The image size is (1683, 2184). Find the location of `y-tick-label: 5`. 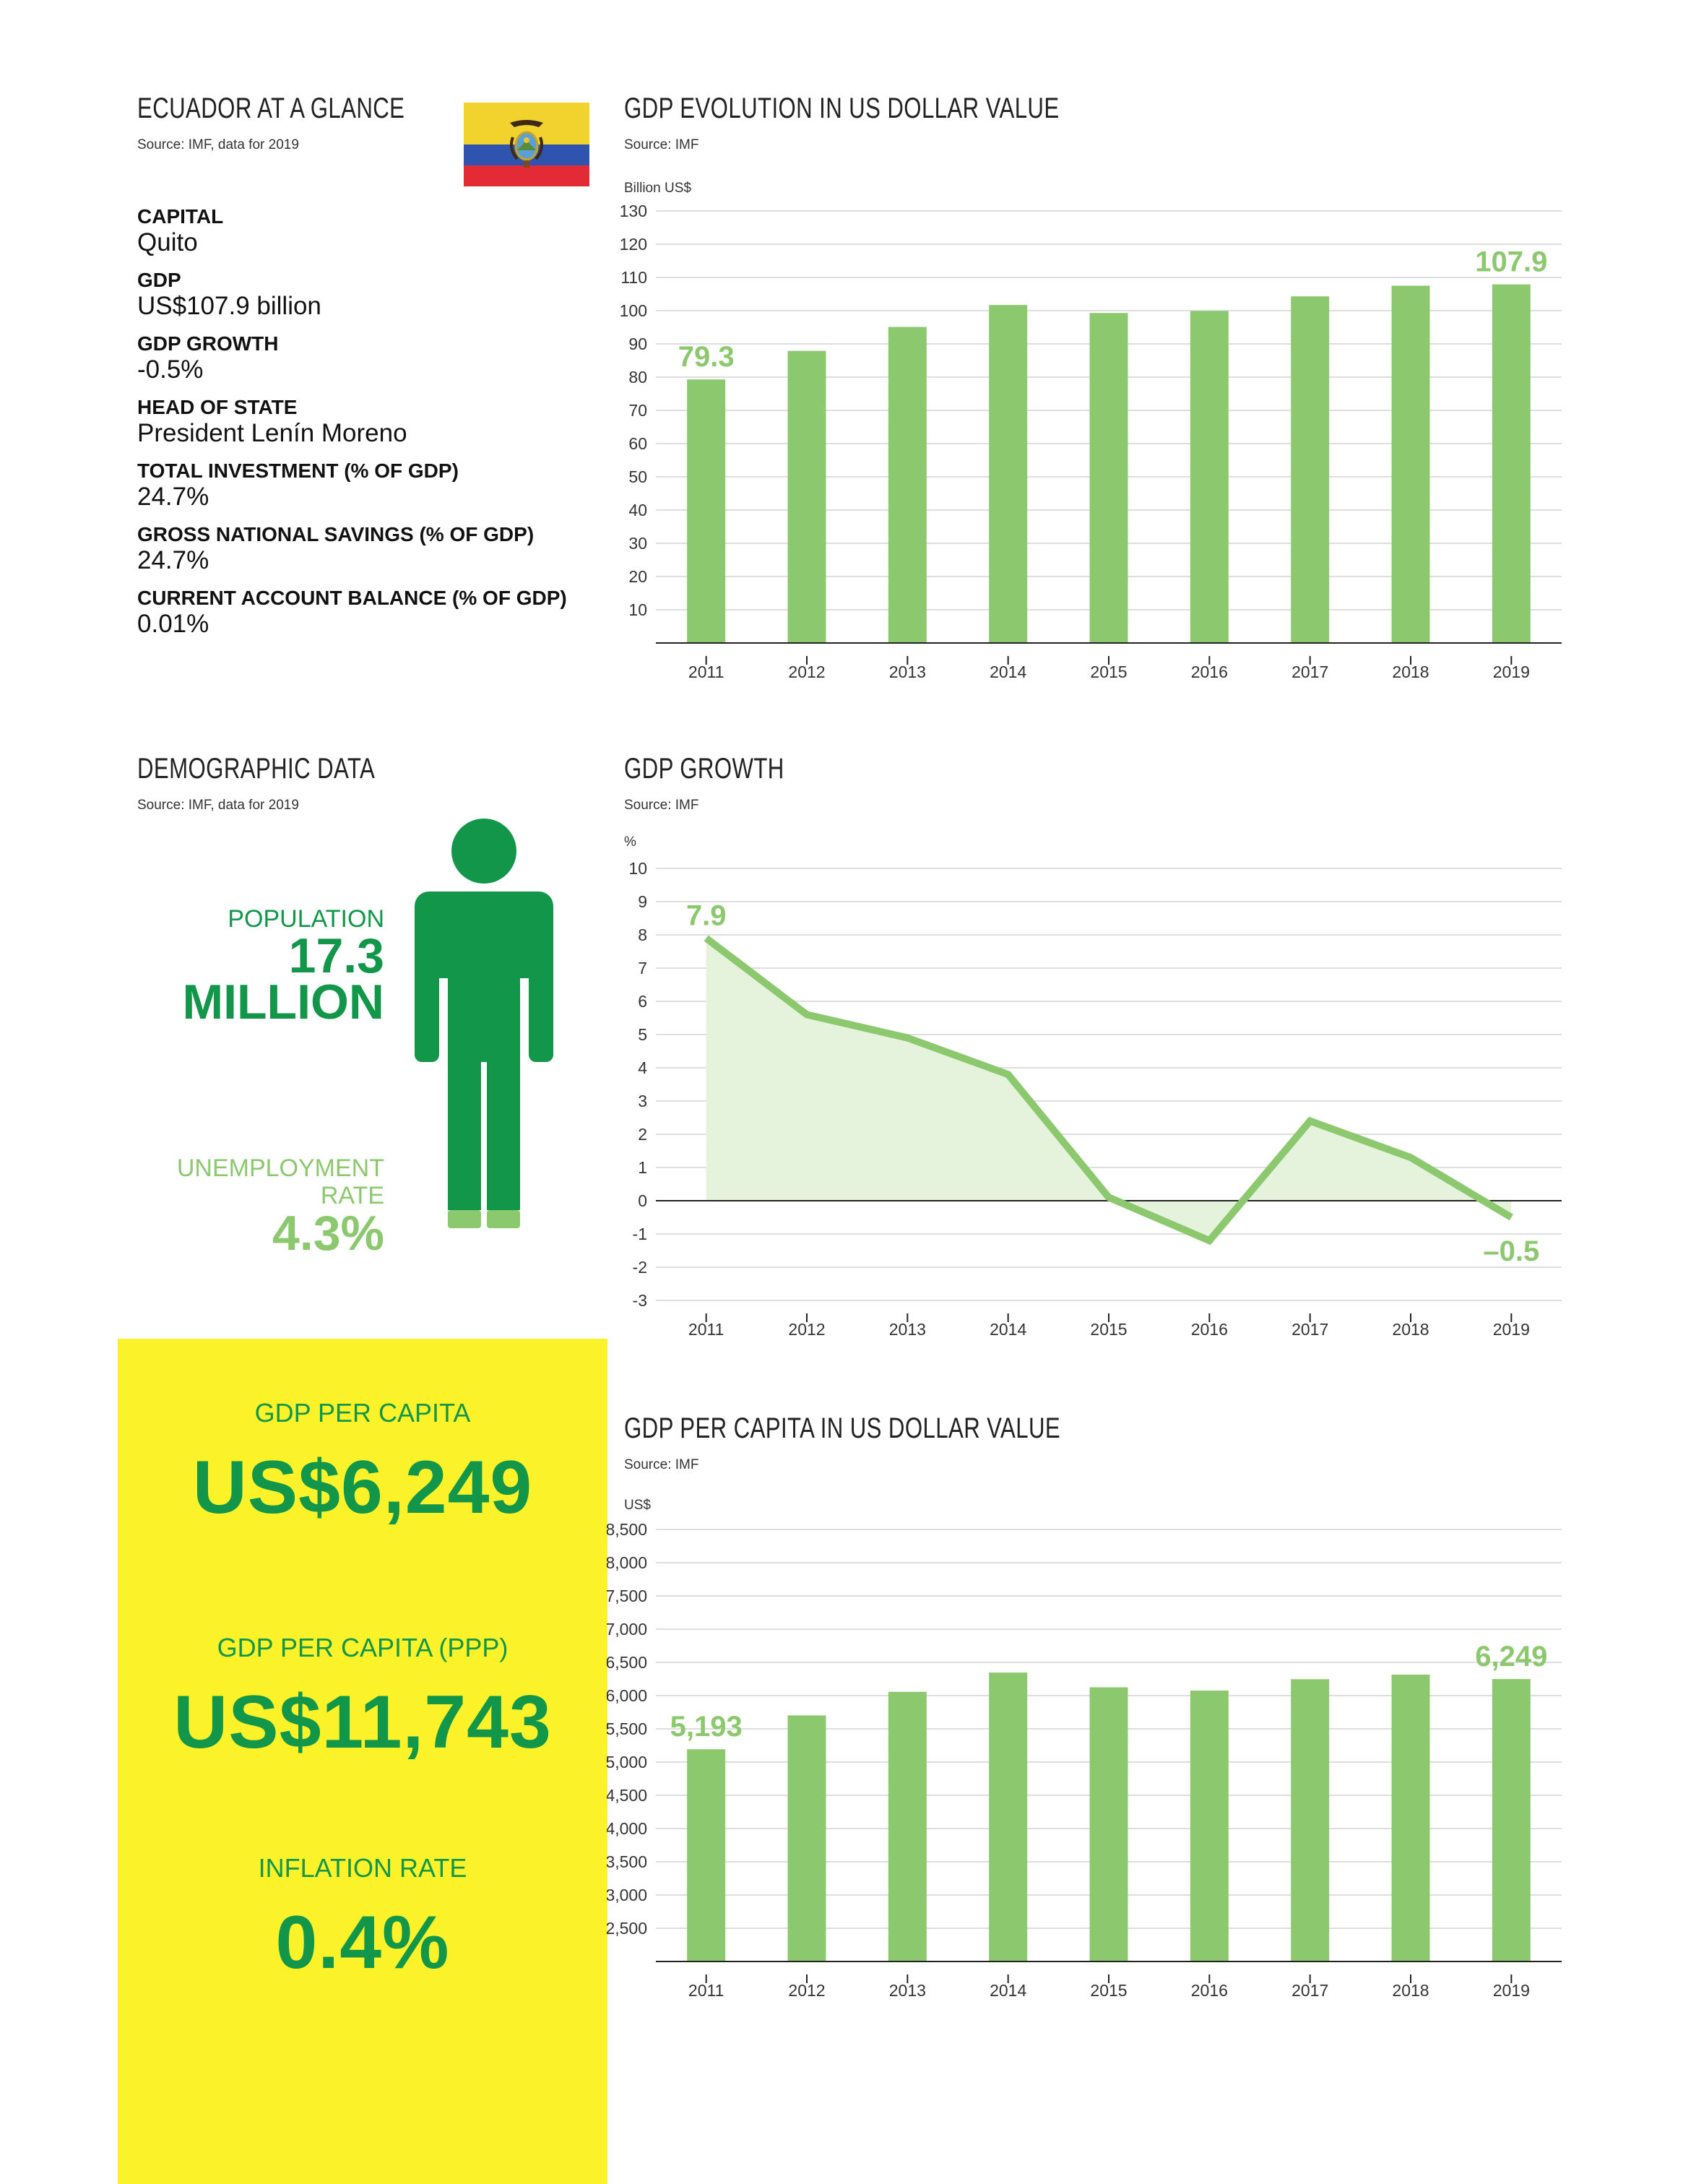

y-tick-label: 5 is located at coordinates (642, 1034).